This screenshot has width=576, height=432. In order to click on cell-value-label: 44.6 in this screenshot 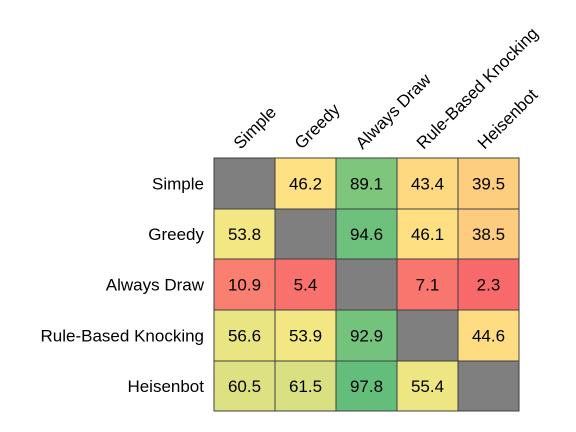, I will do `click(488, 336)`.